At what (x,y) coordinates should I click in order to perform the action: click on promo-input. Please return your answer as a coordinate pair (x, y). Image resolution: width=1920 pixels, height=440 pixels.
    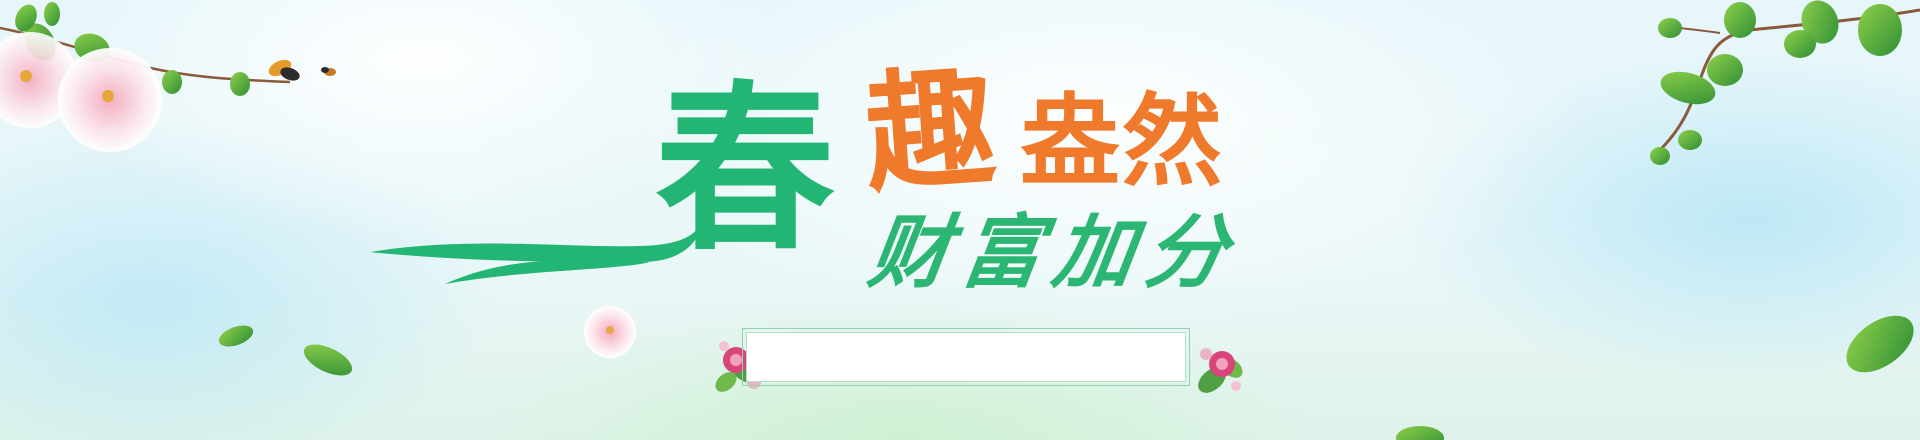
    Looking at the image, I should click on (966, 357).